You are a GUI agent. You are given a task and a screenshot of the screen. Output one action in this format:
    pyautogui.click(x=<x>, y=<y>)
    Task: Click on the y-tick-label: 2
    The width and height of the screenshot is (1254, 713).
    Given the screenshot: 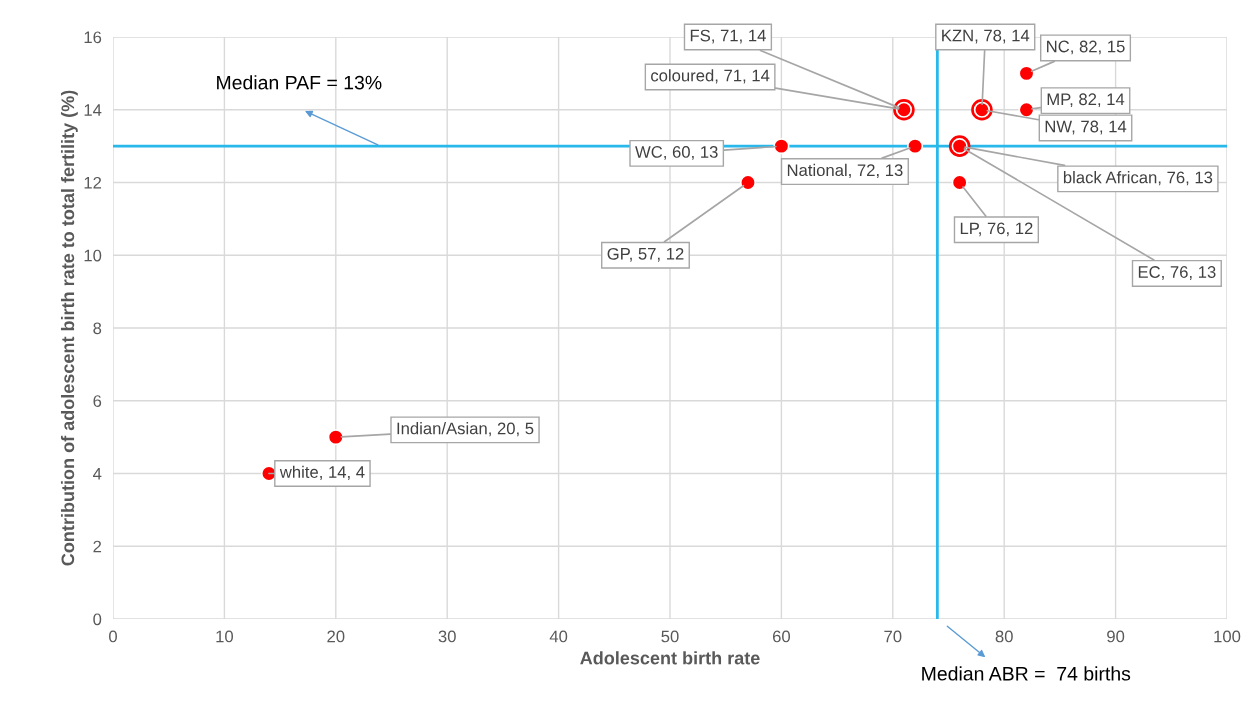 What is the action you would take?
    pyautogui.click(x=97, y=546)
    